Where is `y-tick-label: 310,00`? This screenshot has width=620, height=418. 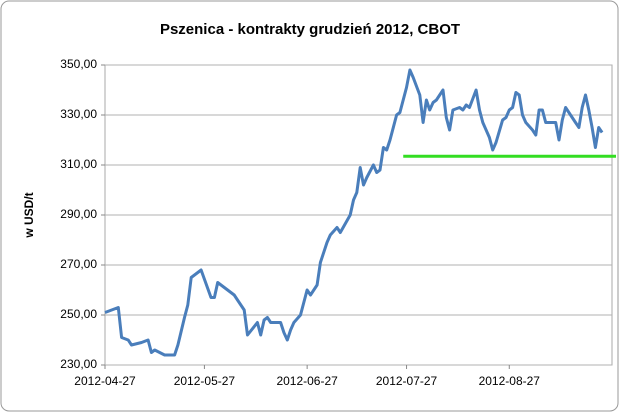 y-tick-label: 310,00 is located at coordinates (78, 164).